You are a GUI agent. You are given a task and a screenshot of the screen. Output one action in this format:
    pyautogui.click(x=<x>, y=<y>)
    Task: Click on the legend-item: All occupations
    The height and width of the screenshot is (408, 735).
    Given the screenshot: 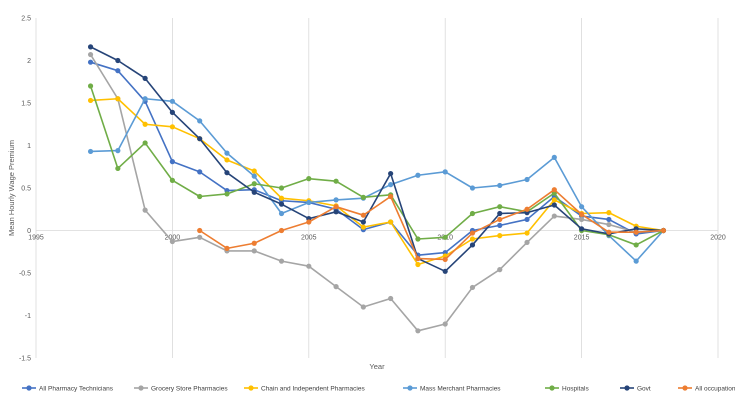 What is the action you would take?
    pyautogui.click(x=706, y=388)
    